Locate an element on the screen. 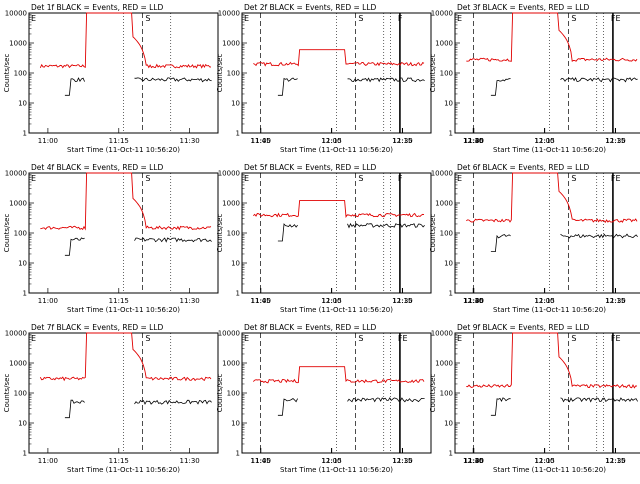 The height and width of the screenshot is (484, 640). event-label-f: F is located at coordinates (400, 178).